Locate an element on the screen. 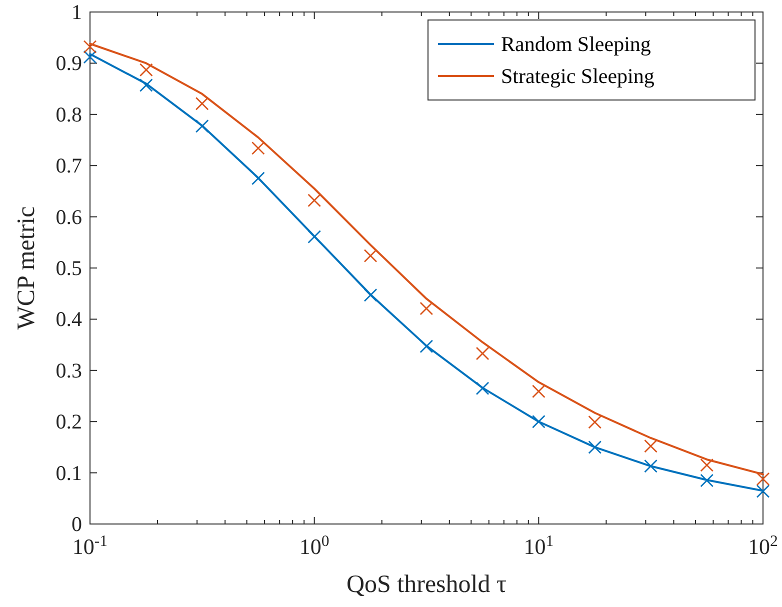  y-tick-label: 0.9 is located at coordinates (69, 63).